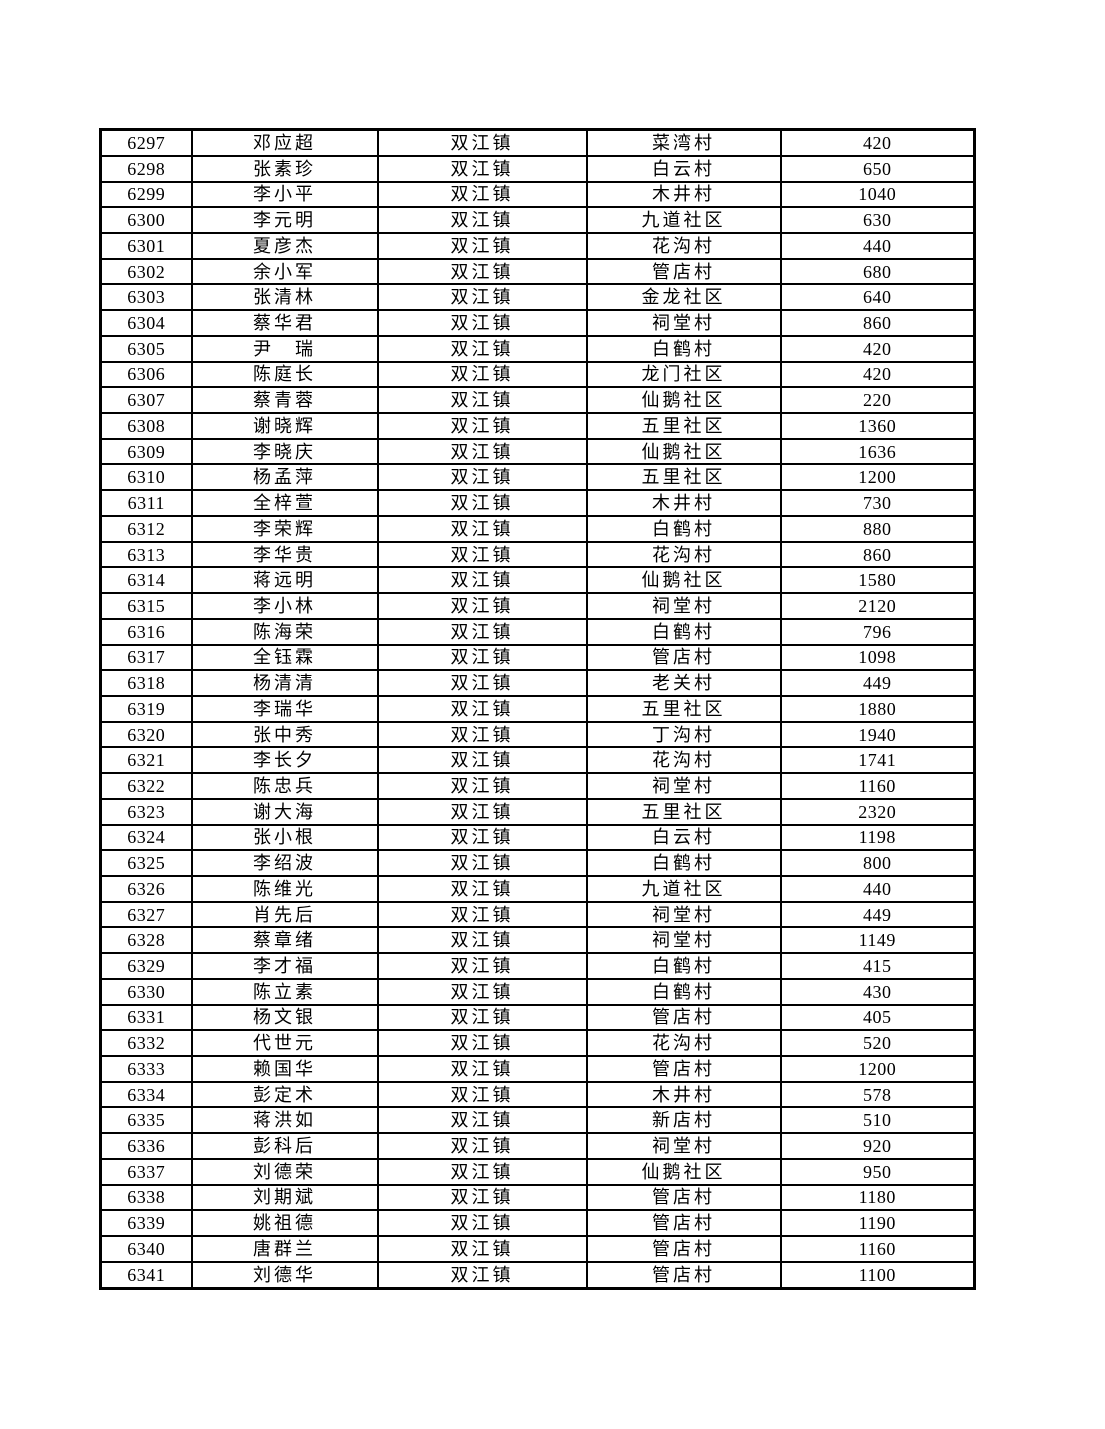 The height and width of the screenshot is (1429, 1105). Describe the element at coordinates (284, 1146) in the screenshot. I see `cell-name: 彭科后` at that location.